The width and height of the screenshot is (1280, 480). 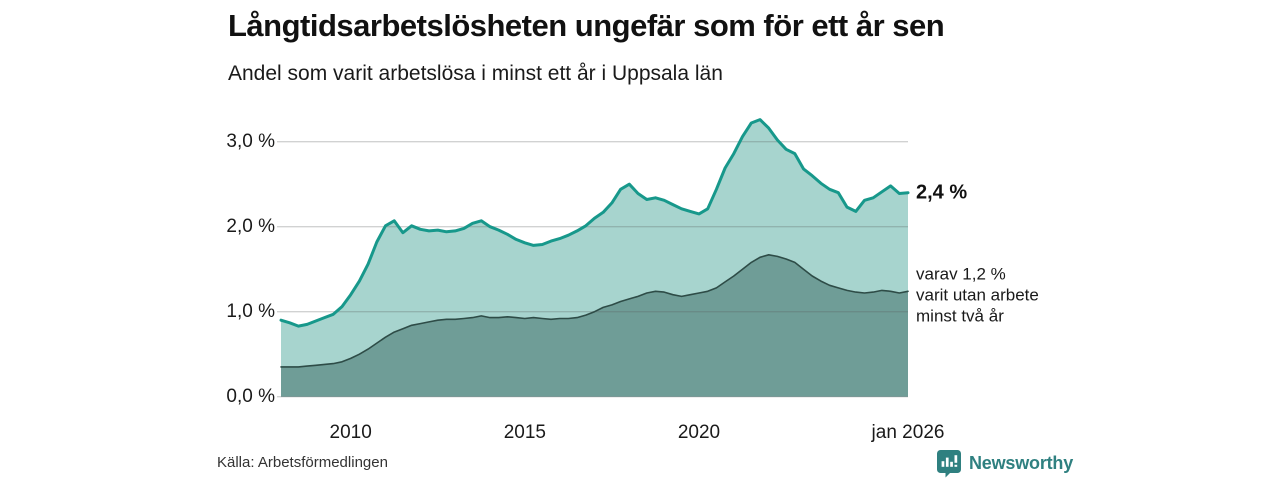 I want to click on secondary-end-label-line: varit utan arbete, so click(x=977, y=295).